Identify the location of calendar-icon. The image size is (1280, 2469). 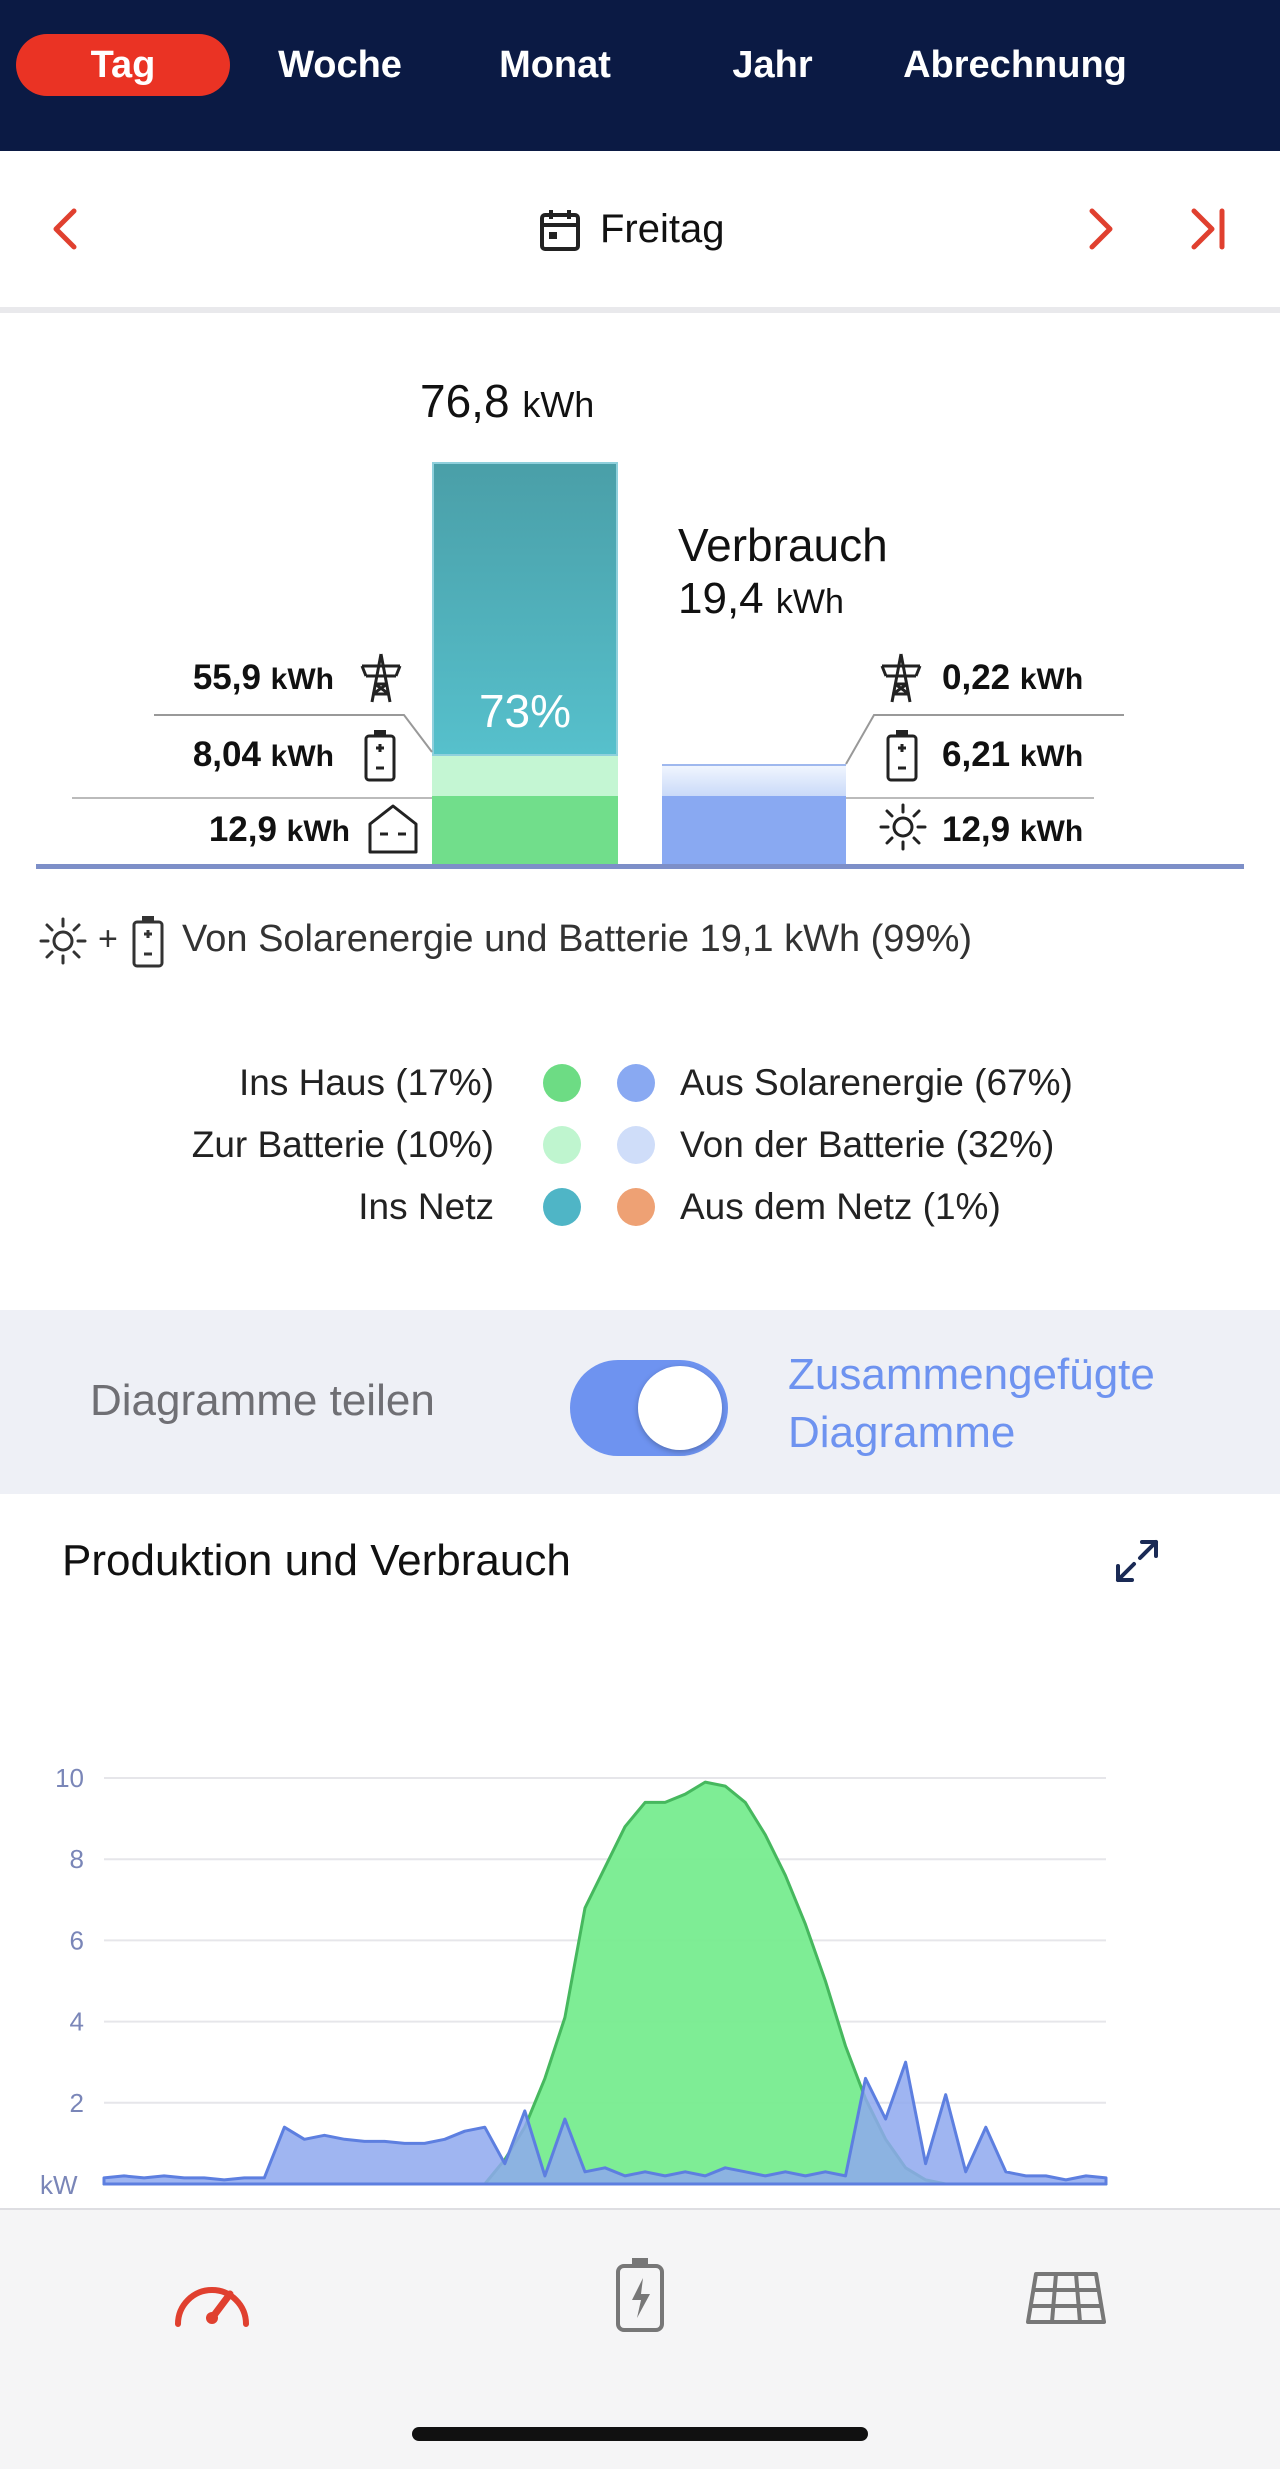
(560, 232).